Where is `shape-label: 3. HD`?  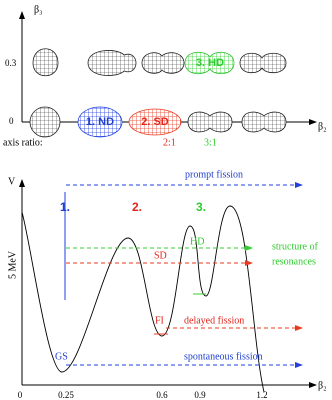
shape-label: 3. HD is located at coordinates (210, 63).